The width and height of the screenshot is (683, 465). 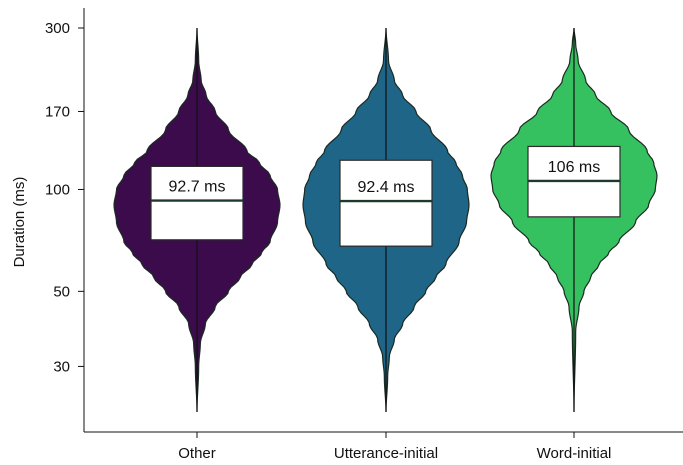 I want to click on y-tick-label: 30, so click(x=61, y=366).